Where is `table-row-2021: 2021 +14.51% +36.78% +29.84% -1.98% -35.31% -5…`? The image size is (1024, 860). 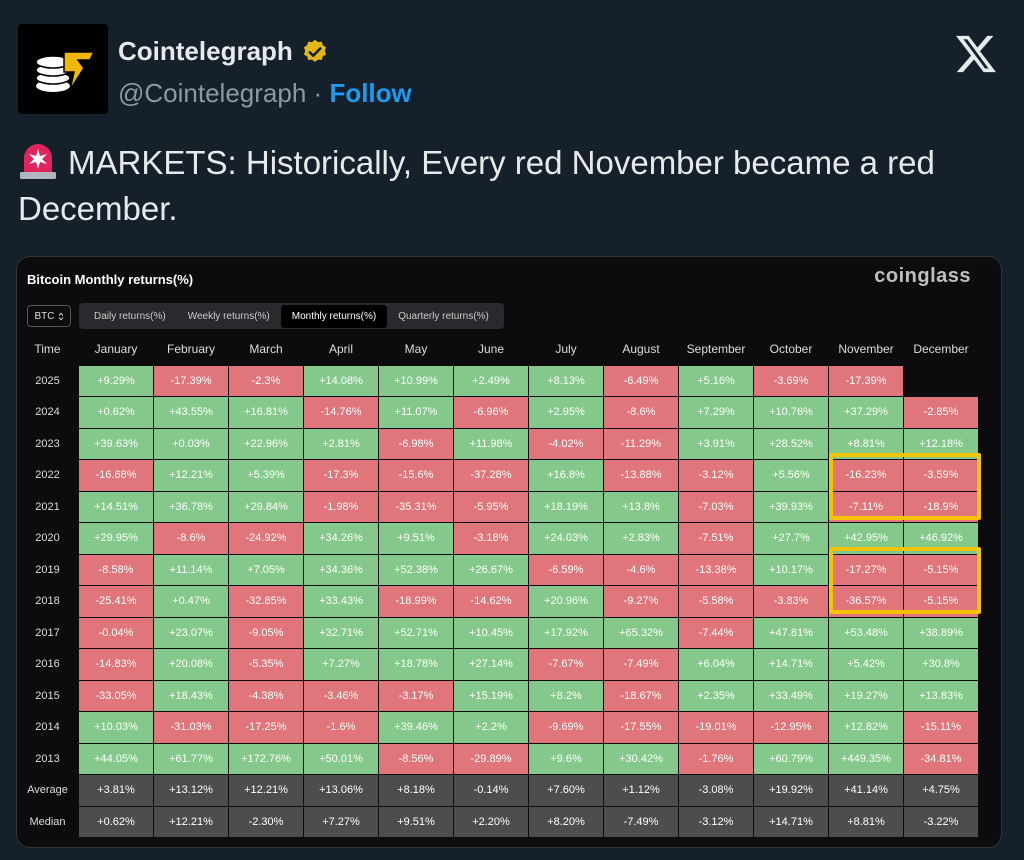 table-row-2021: 2021 +14.51% +36.78% +29.84% -1.98% -35.31% -5… is located at coordinates (498, 507).